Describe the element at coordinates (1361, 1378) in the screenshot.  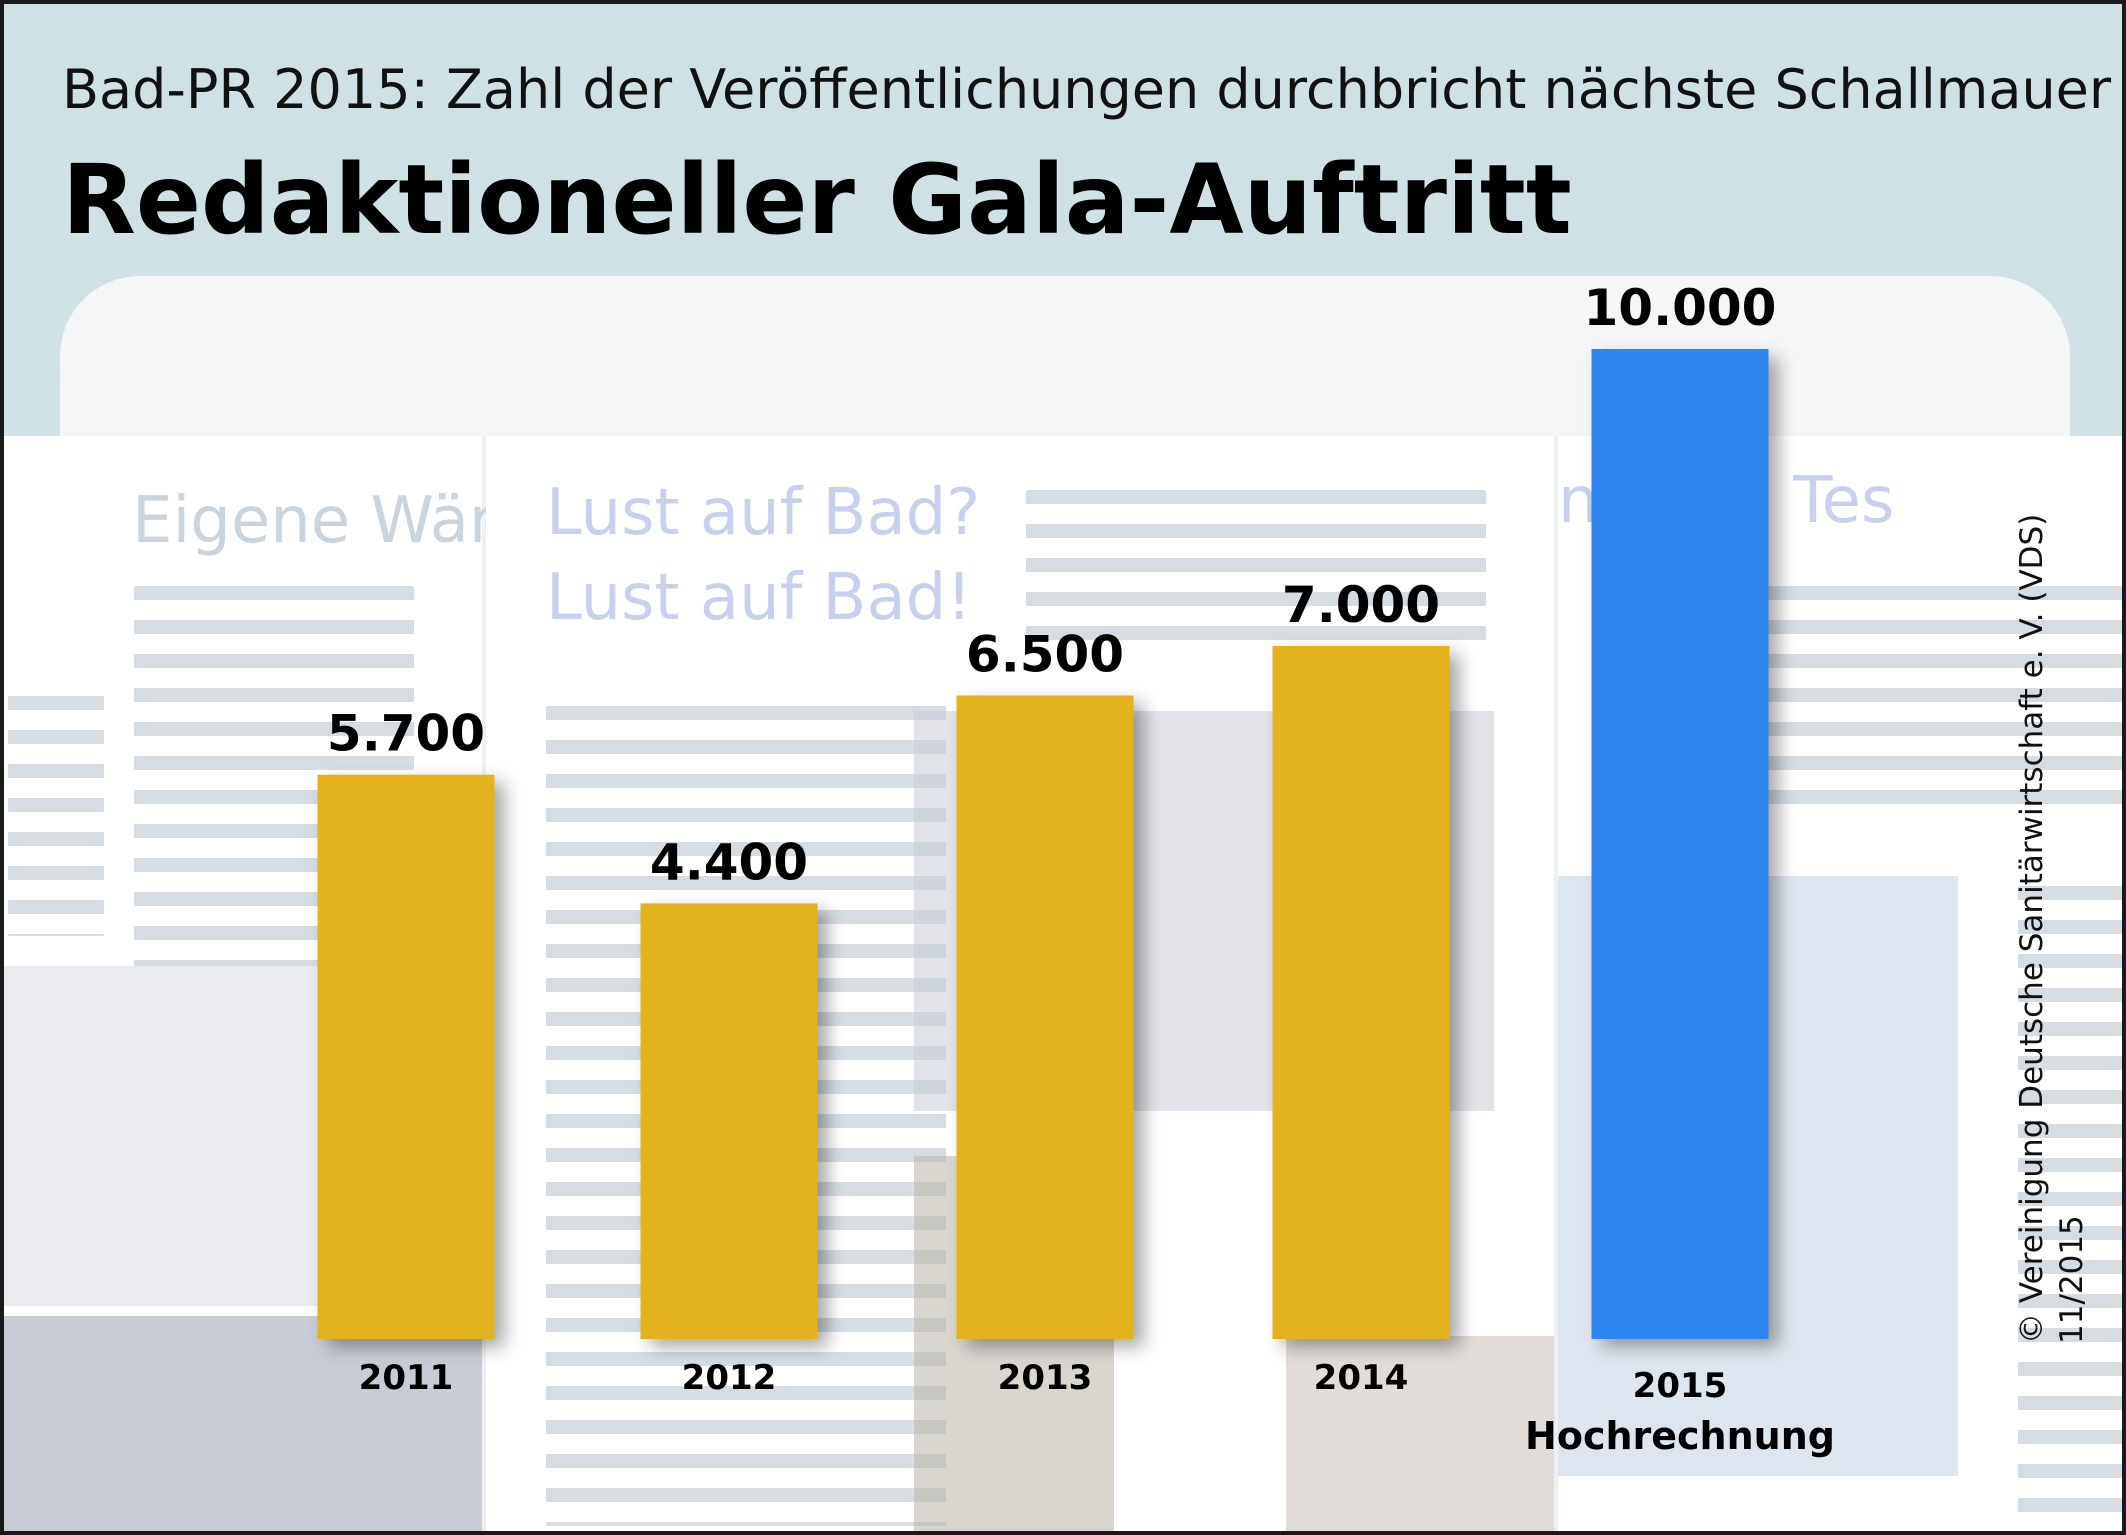
I see `category-label-2014: 2014` at that location.